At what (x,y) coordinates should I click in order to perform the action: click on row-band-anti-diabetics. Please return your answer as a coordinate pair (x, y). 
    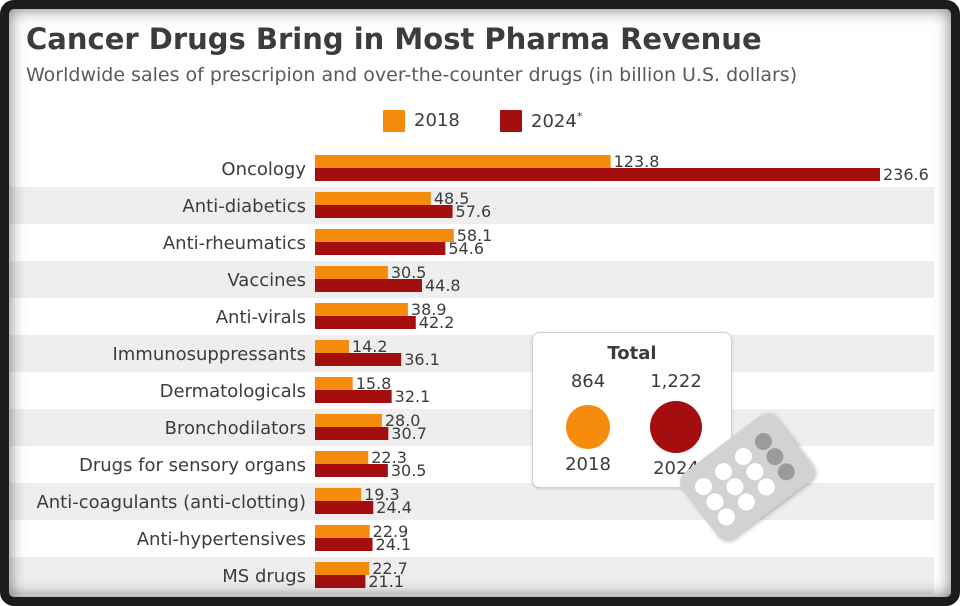
    Looking at the image, I should click on (472, 205).